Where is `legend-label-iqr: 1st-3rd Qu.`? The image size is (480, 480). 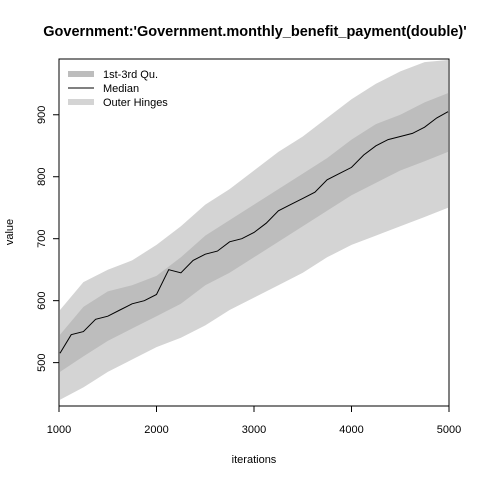
legend-label-iqr: 1st-3rd Qu. is located at coordinates (130, 75).